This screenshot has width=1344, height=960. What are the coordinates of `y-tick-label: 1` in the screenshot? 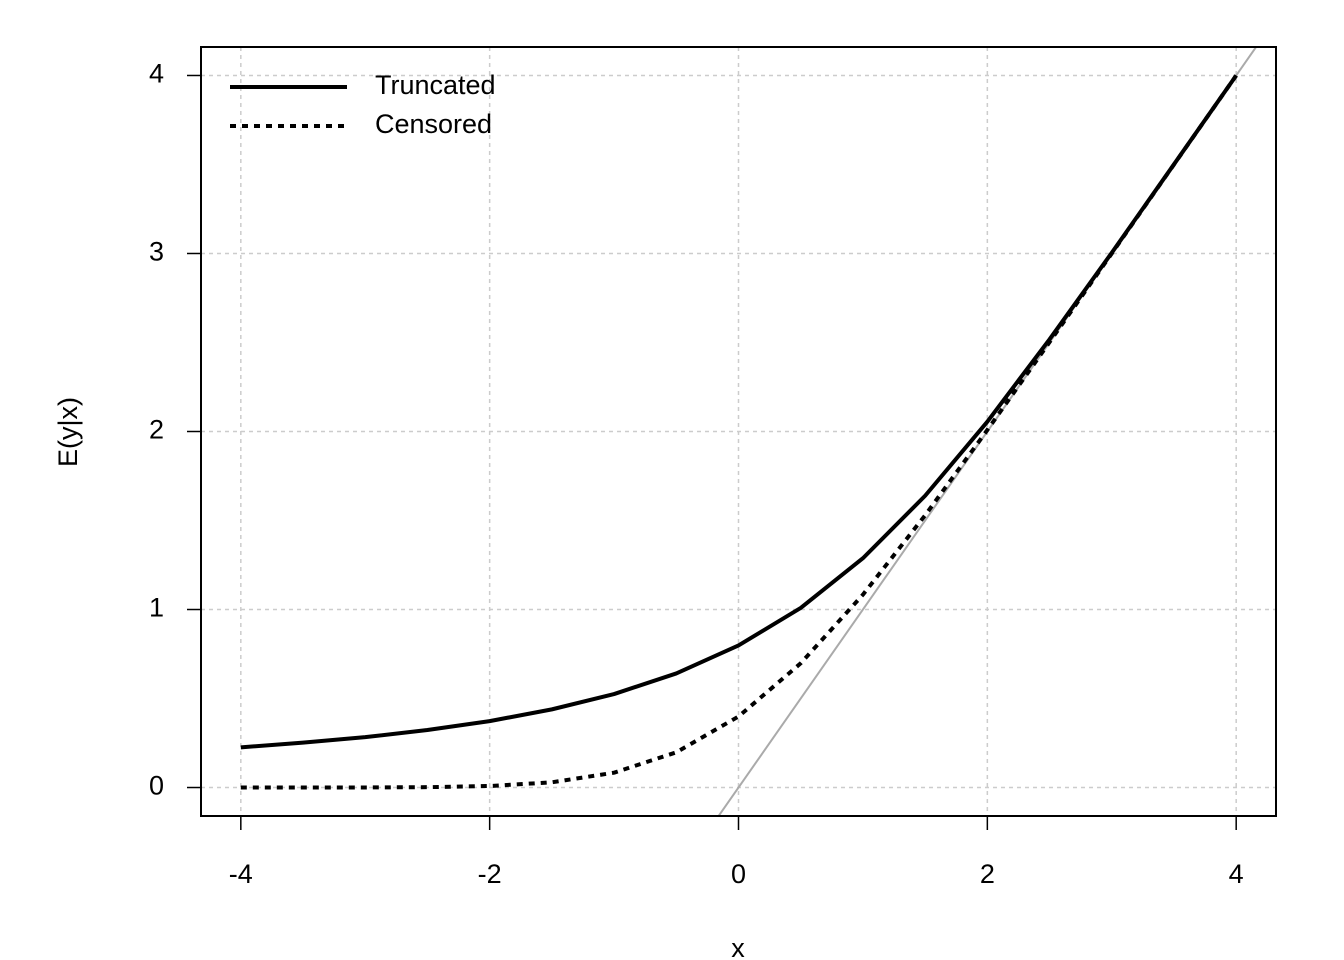 It's located at (156, 608).